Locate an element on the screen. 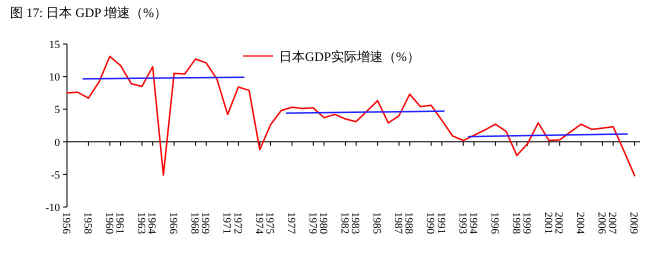 The width and height of the screenshot is (668, 275). x-tick-label: 1993 is located at coordinates (462, 223).